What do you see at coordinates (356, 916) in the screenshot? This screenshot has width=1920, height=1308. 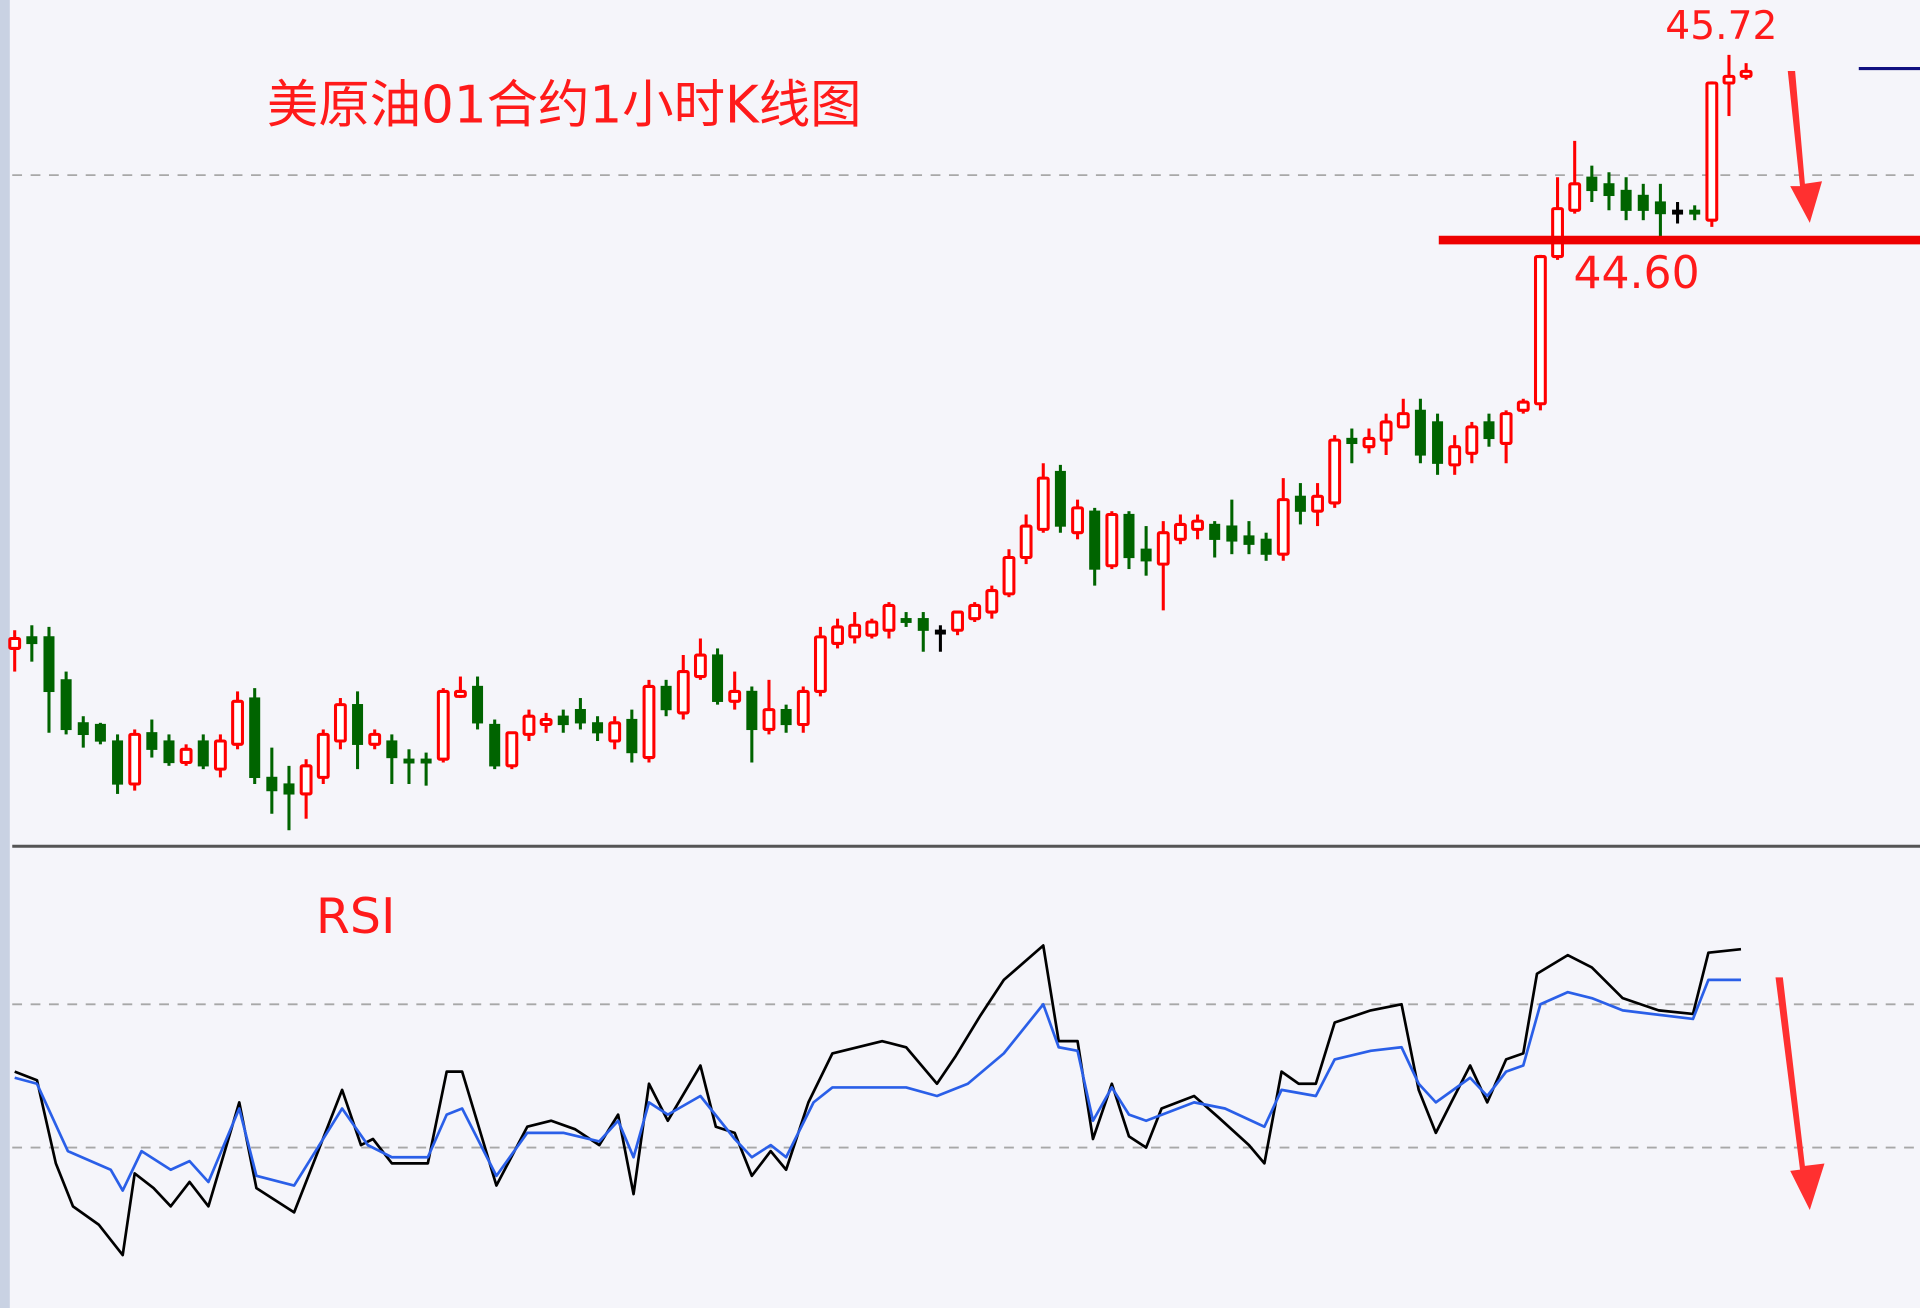 I see `rsi-title: RSI` at bounding box center [356, 916].